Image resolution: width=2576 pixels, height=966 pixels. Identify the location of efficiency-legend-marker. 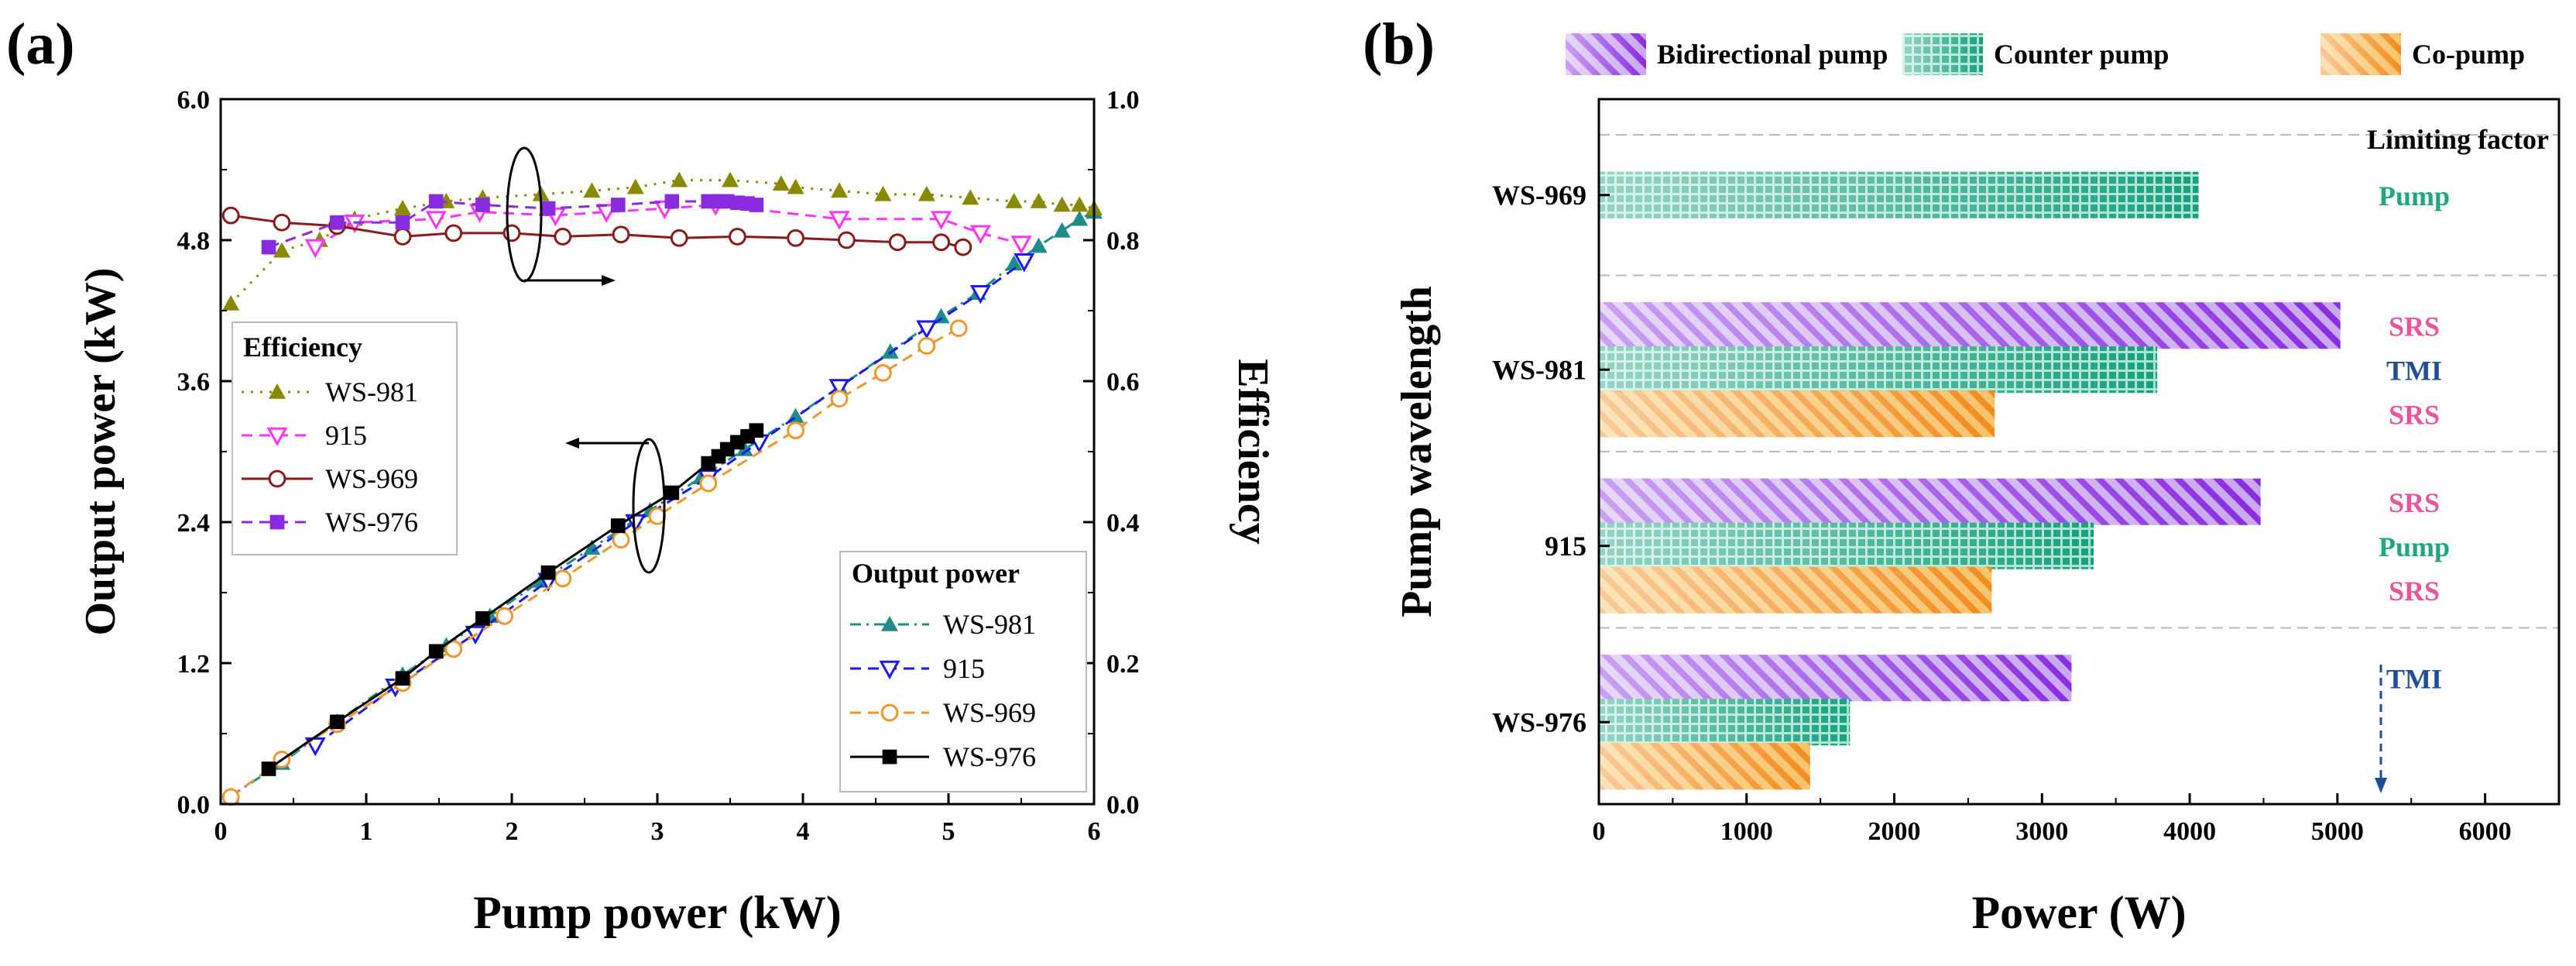
(277, 437).